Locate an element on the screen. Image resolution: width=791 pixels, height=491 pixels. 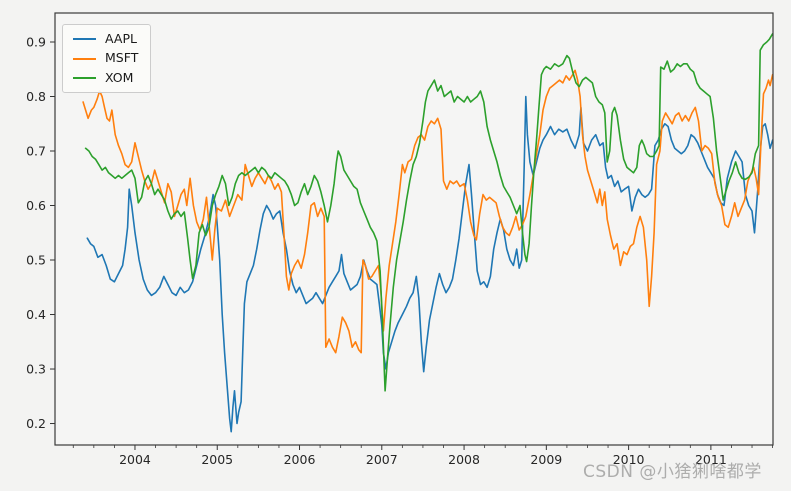
x-tick-label: 2005 is located at coordinates (217, 459).